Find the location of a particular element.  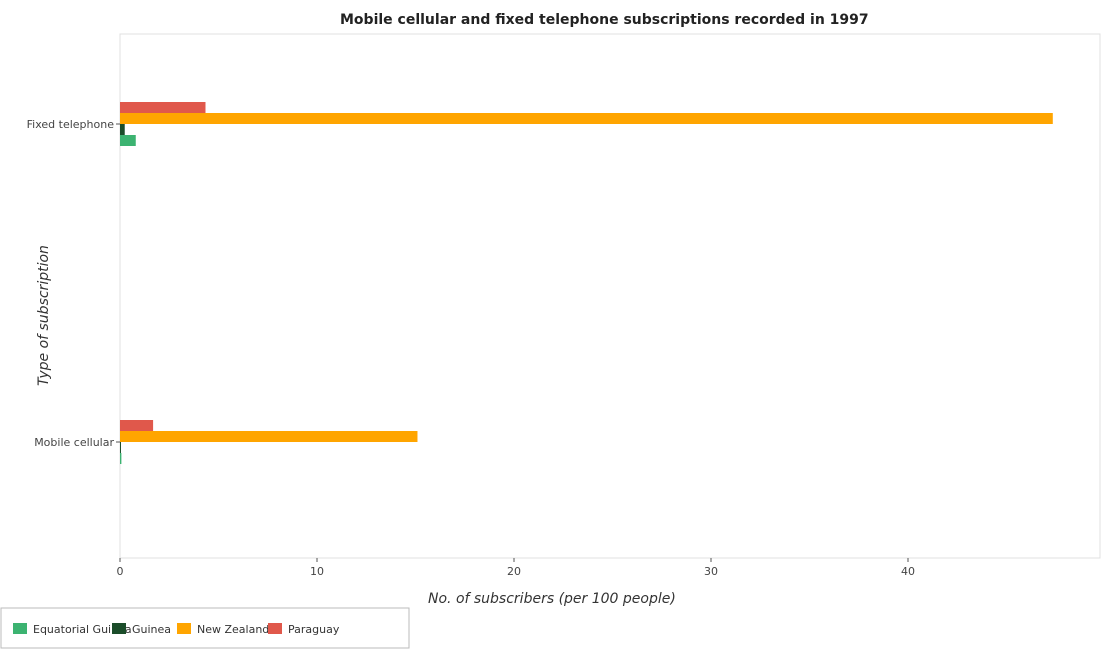

bar-new-zealand-mobile-cellular is located at coordinates (269, 436).